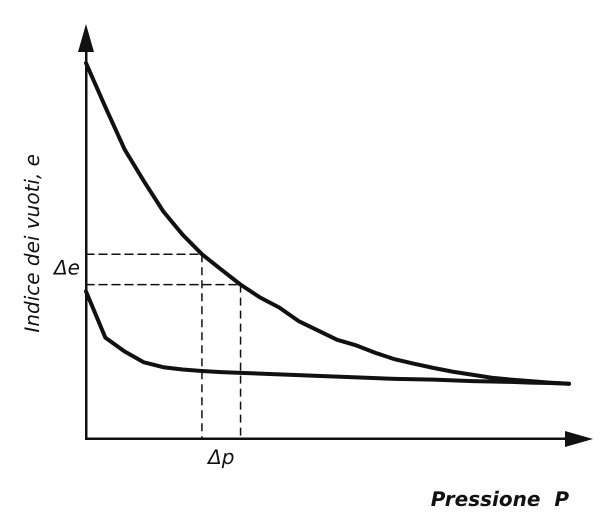  Describe the element at coordinates (32, 243) in the screenshot. I see `y-axis-title: Indice dei vuoti, e` at that location.